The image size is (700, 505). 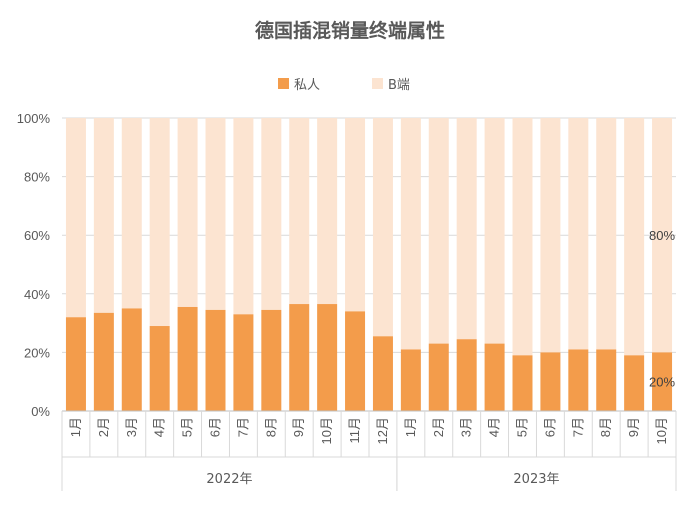 I want to click on x-tick-label: 11月, so click(x=354, y=430).